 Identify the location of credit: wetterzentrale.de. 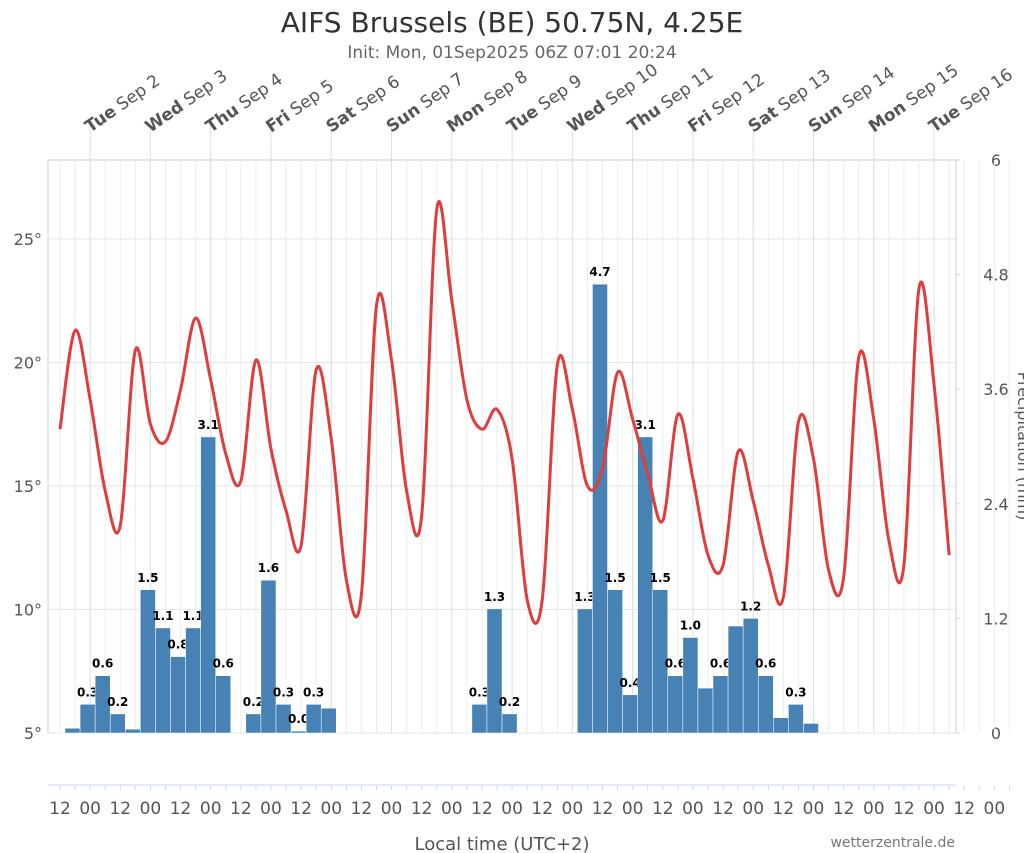
(892, 843).